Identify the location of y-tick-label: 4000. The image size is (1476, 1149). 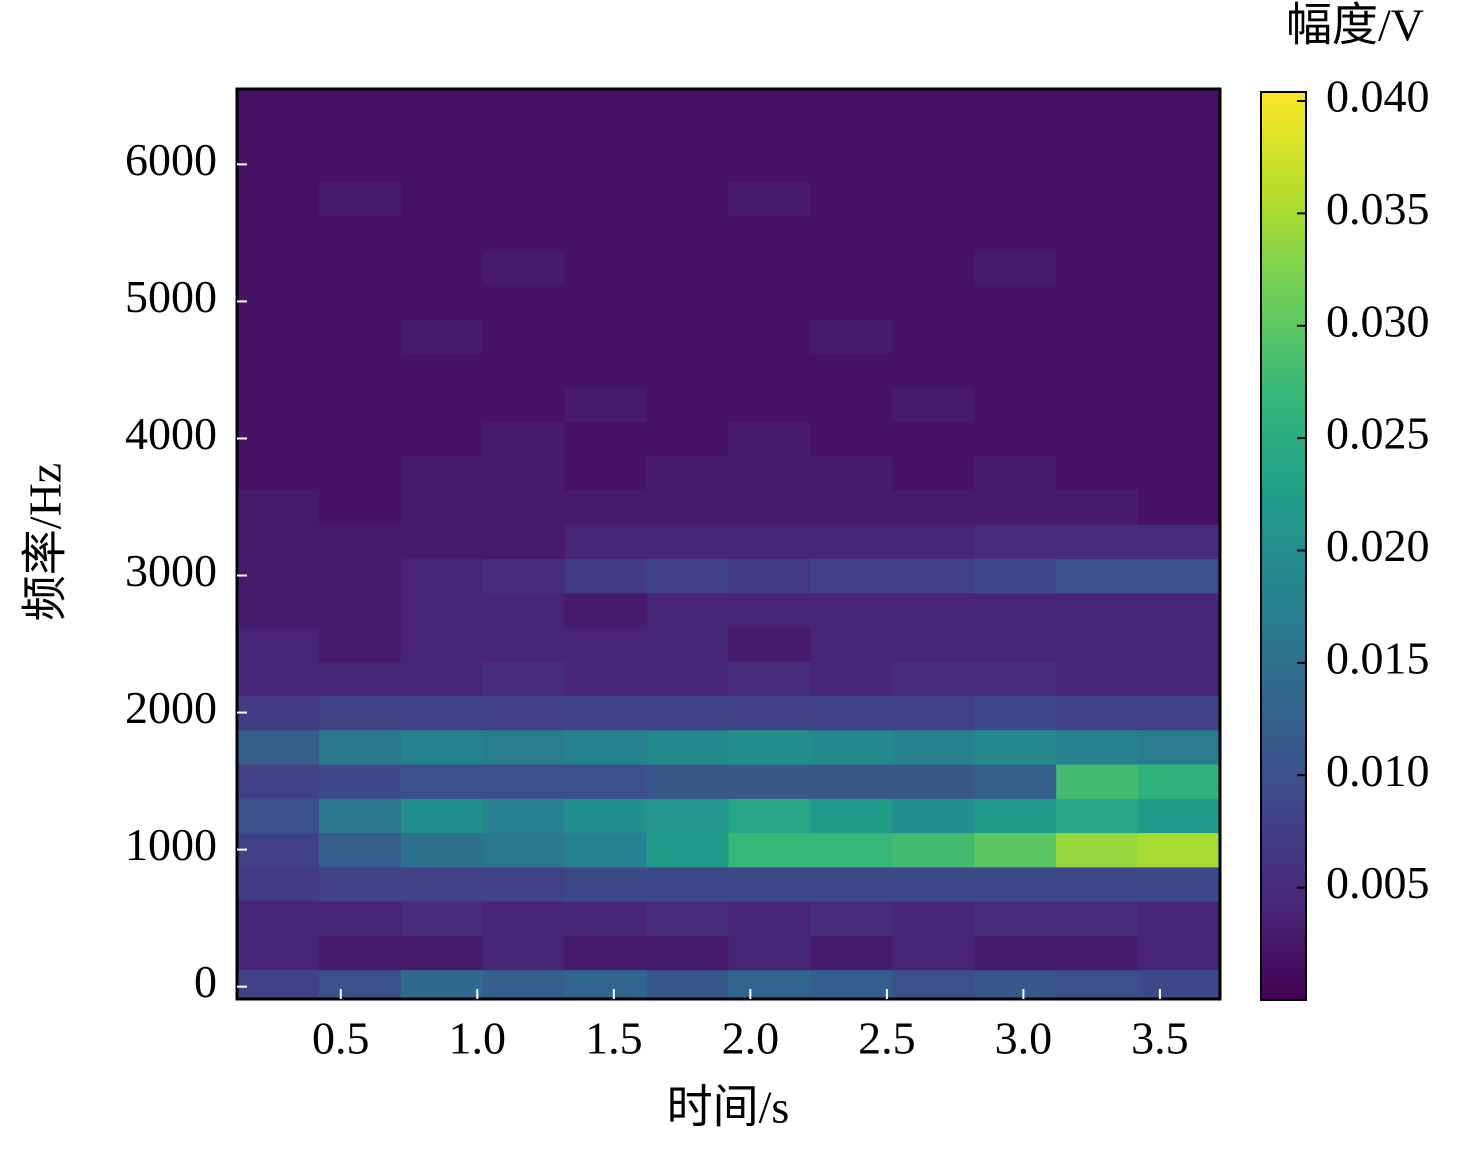
(171, 433).